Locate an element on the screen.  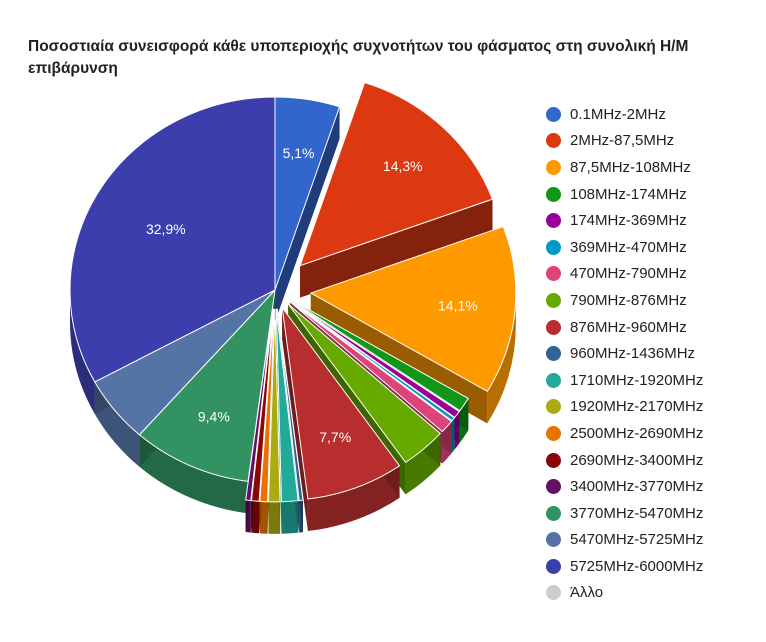
slice-87-5mhz-108mhz is located at coordinates (413, 308).